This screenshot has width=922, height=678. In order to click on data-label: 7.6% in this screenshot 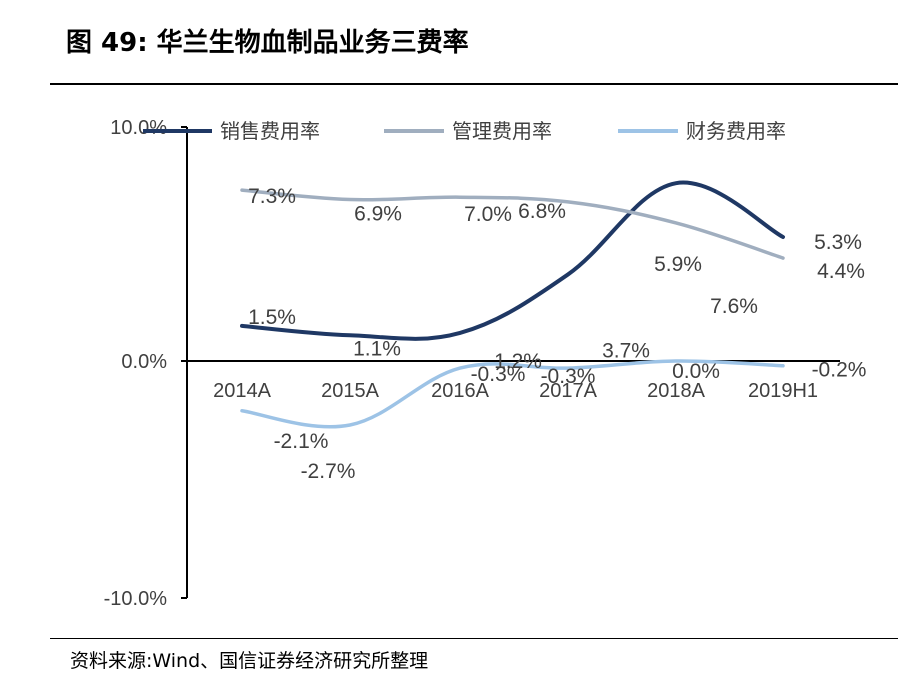, I will do `click(734, 306)`.